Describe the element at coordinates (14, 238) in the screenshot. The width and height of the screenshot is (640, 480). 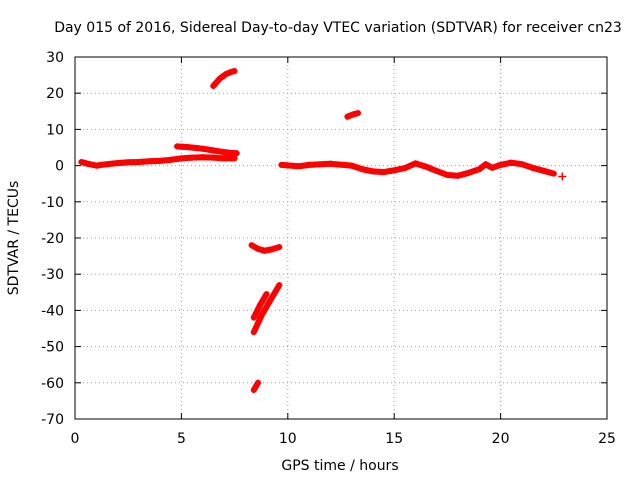
I see `y-axis-label: SDTVAR / TECUs` at that location.